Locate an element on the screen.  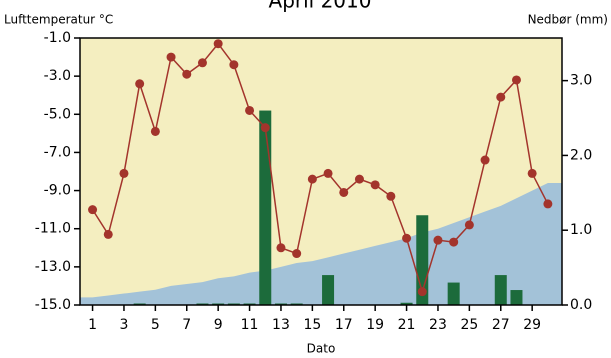
x-tick-label: 1 is located at coordinates (92, 325).